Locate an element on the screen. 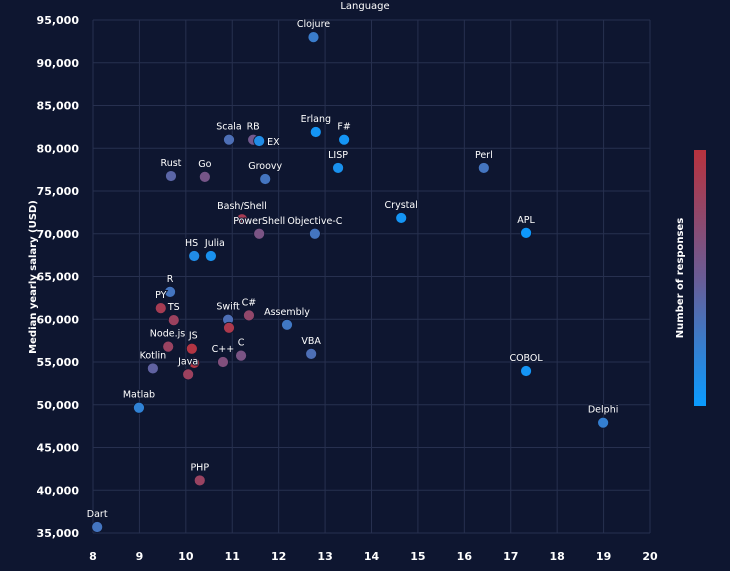 This screenshot has height=571, width=730. y-tick-label: 65,000 is located at coordinates (58, 277).